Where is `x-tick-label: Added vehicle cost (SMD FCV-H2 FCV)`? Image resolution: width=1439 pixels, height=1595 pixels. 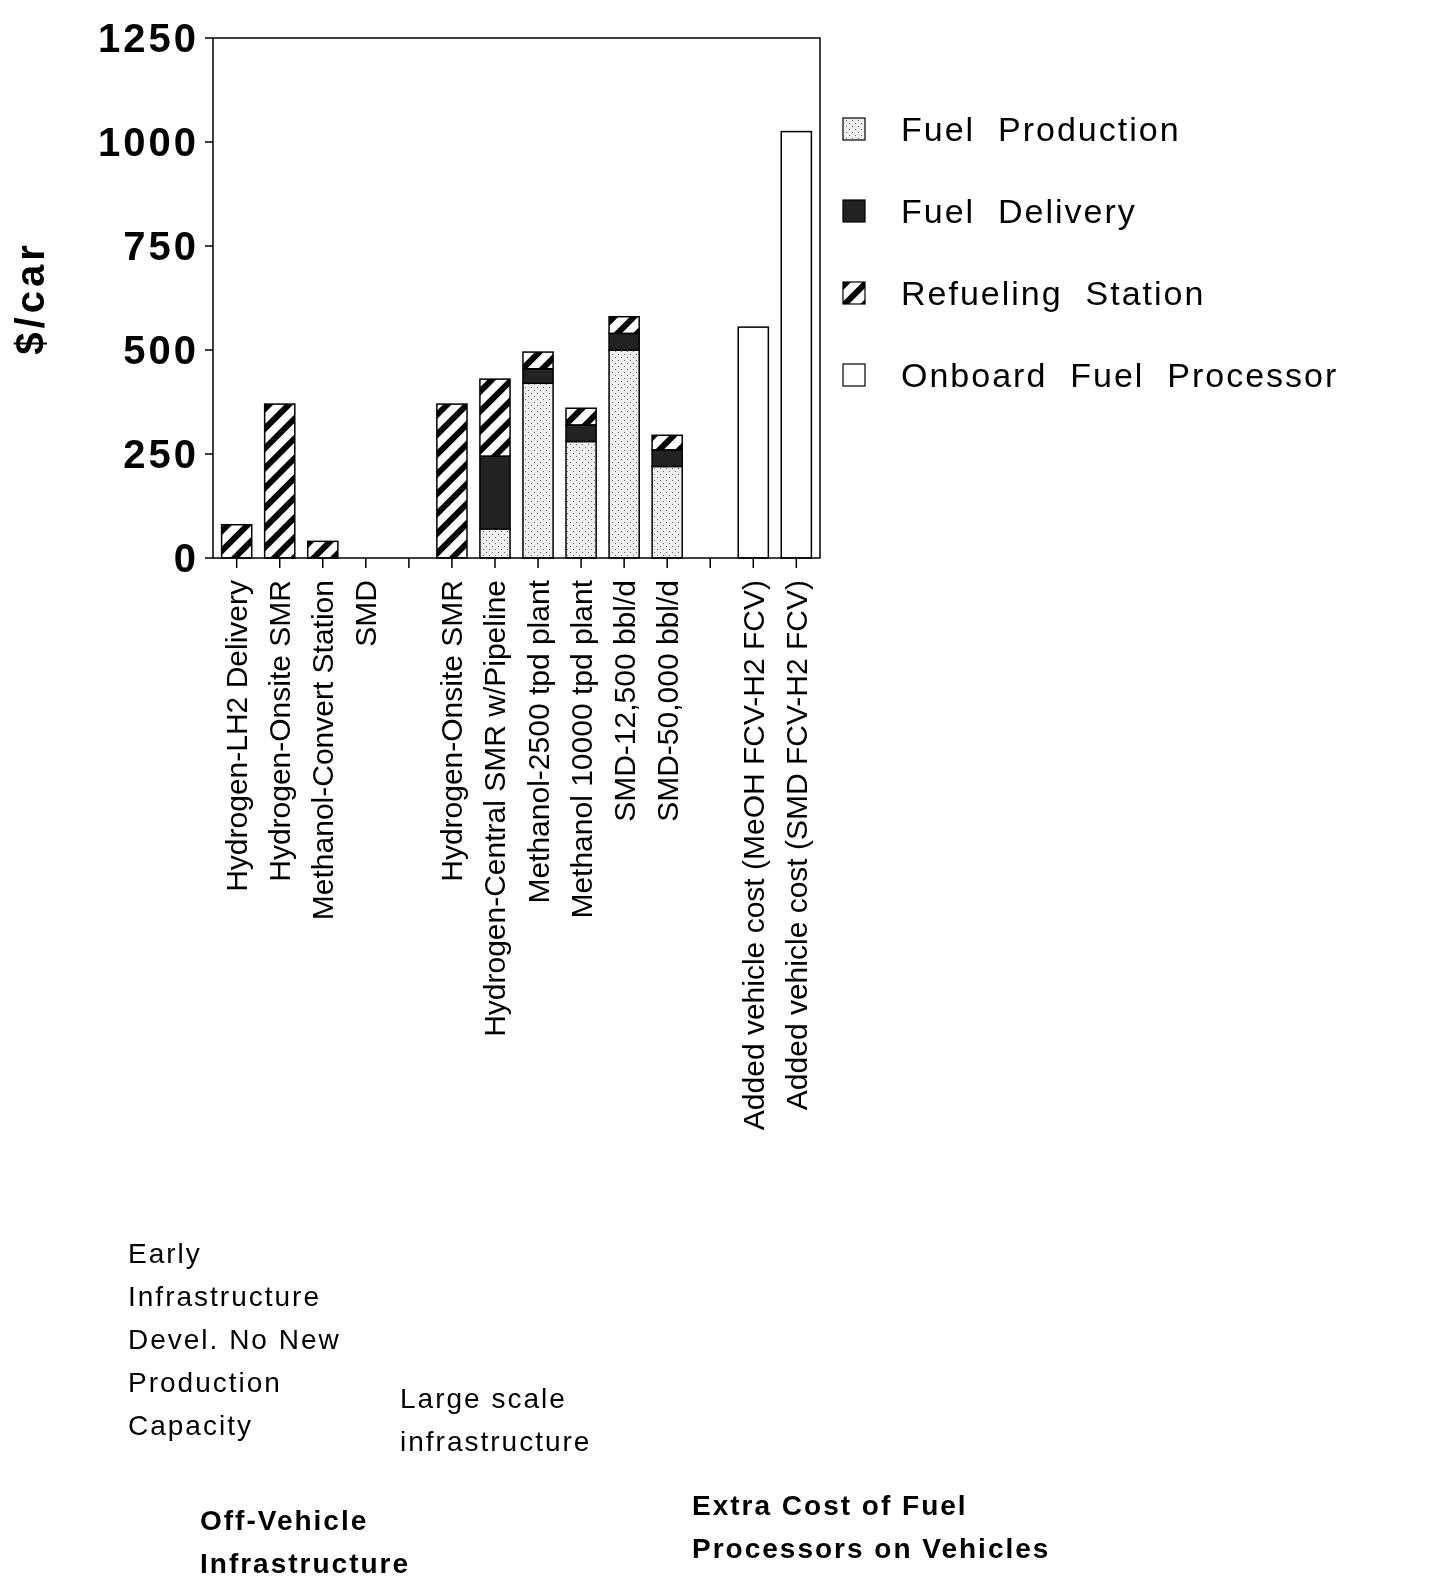
x-tick-label: Added vehicle cost (SMD FCV-H2 FCV) is located at coordinates (796, 845).